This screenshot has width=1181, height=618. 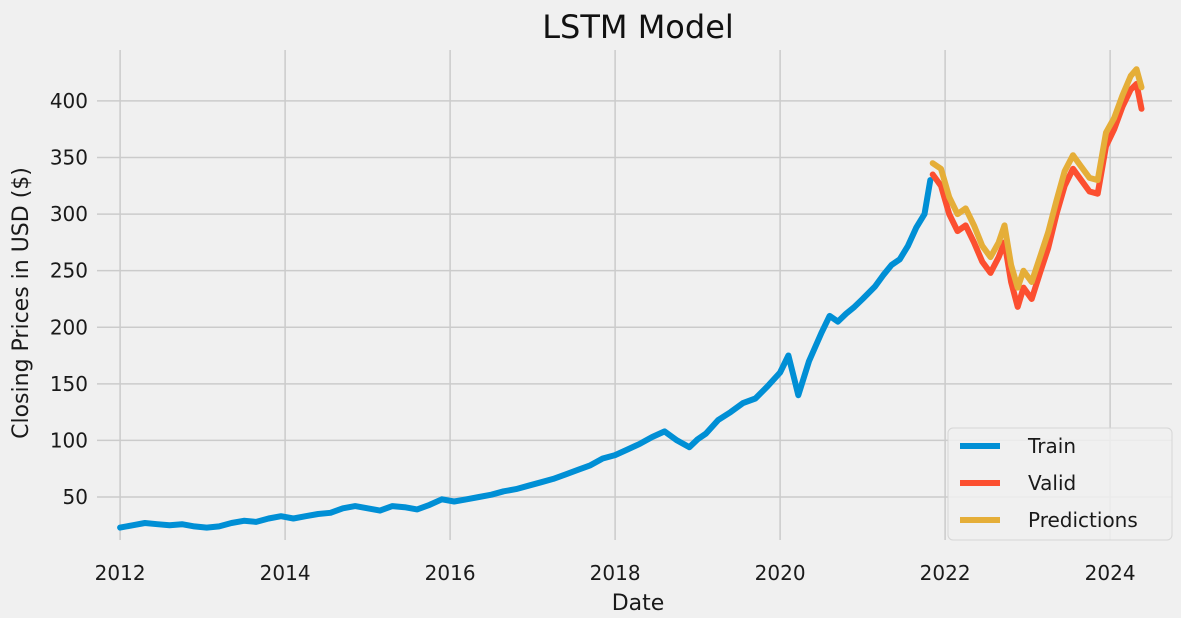 What do you see at coordinates (69, 158) in the screenshot?
I see `y-tick-label: 350` at bounding box center [69, 158].